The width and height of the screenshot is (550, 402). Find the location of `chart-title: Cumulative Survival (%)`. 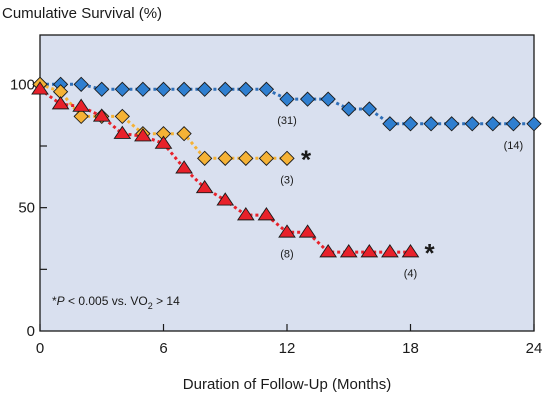

chart-title: Cumulative Survival (%) is located at coordinates (82, 13).